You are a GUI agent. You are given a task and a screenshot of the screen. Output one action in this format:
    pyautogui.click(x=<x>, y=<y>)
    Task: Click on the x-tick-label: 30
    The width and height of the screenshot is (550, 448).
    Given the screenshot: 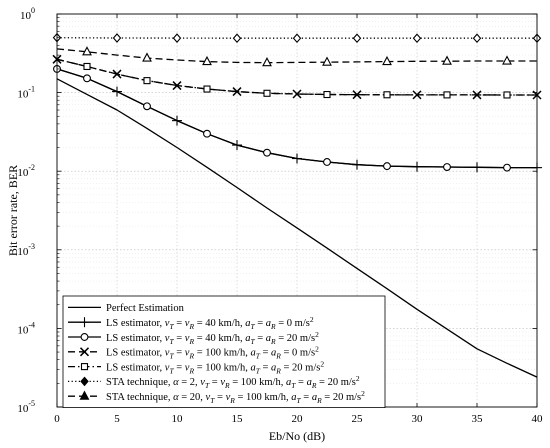 What is the action you would take?
    pyautogui.click(x=418, y=419)
    